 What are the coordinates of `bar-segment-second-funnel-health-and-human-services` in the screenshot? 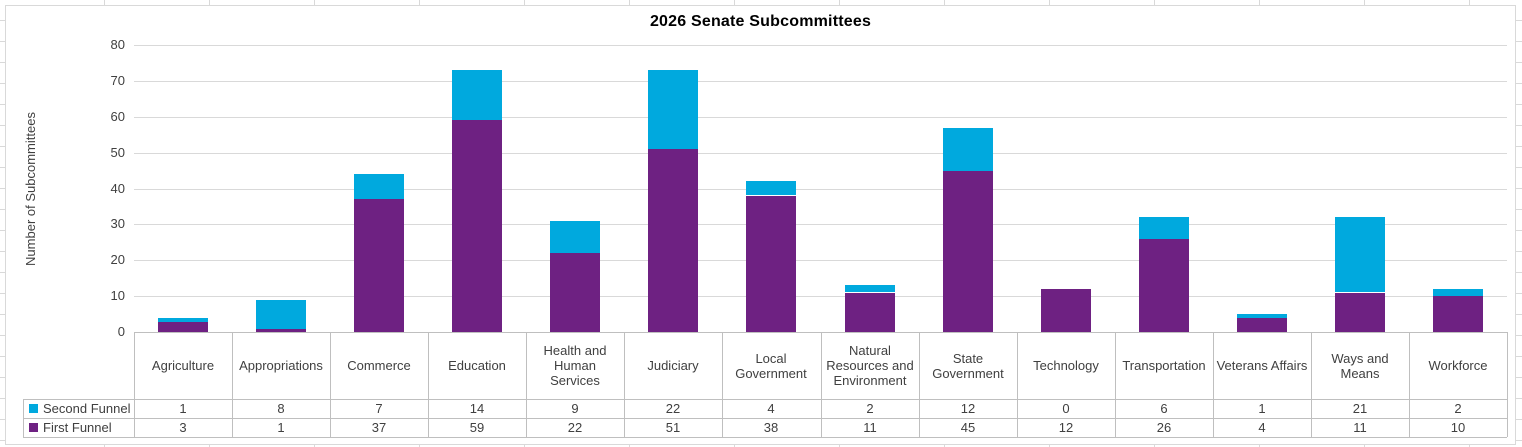 It's located at (575, 237).